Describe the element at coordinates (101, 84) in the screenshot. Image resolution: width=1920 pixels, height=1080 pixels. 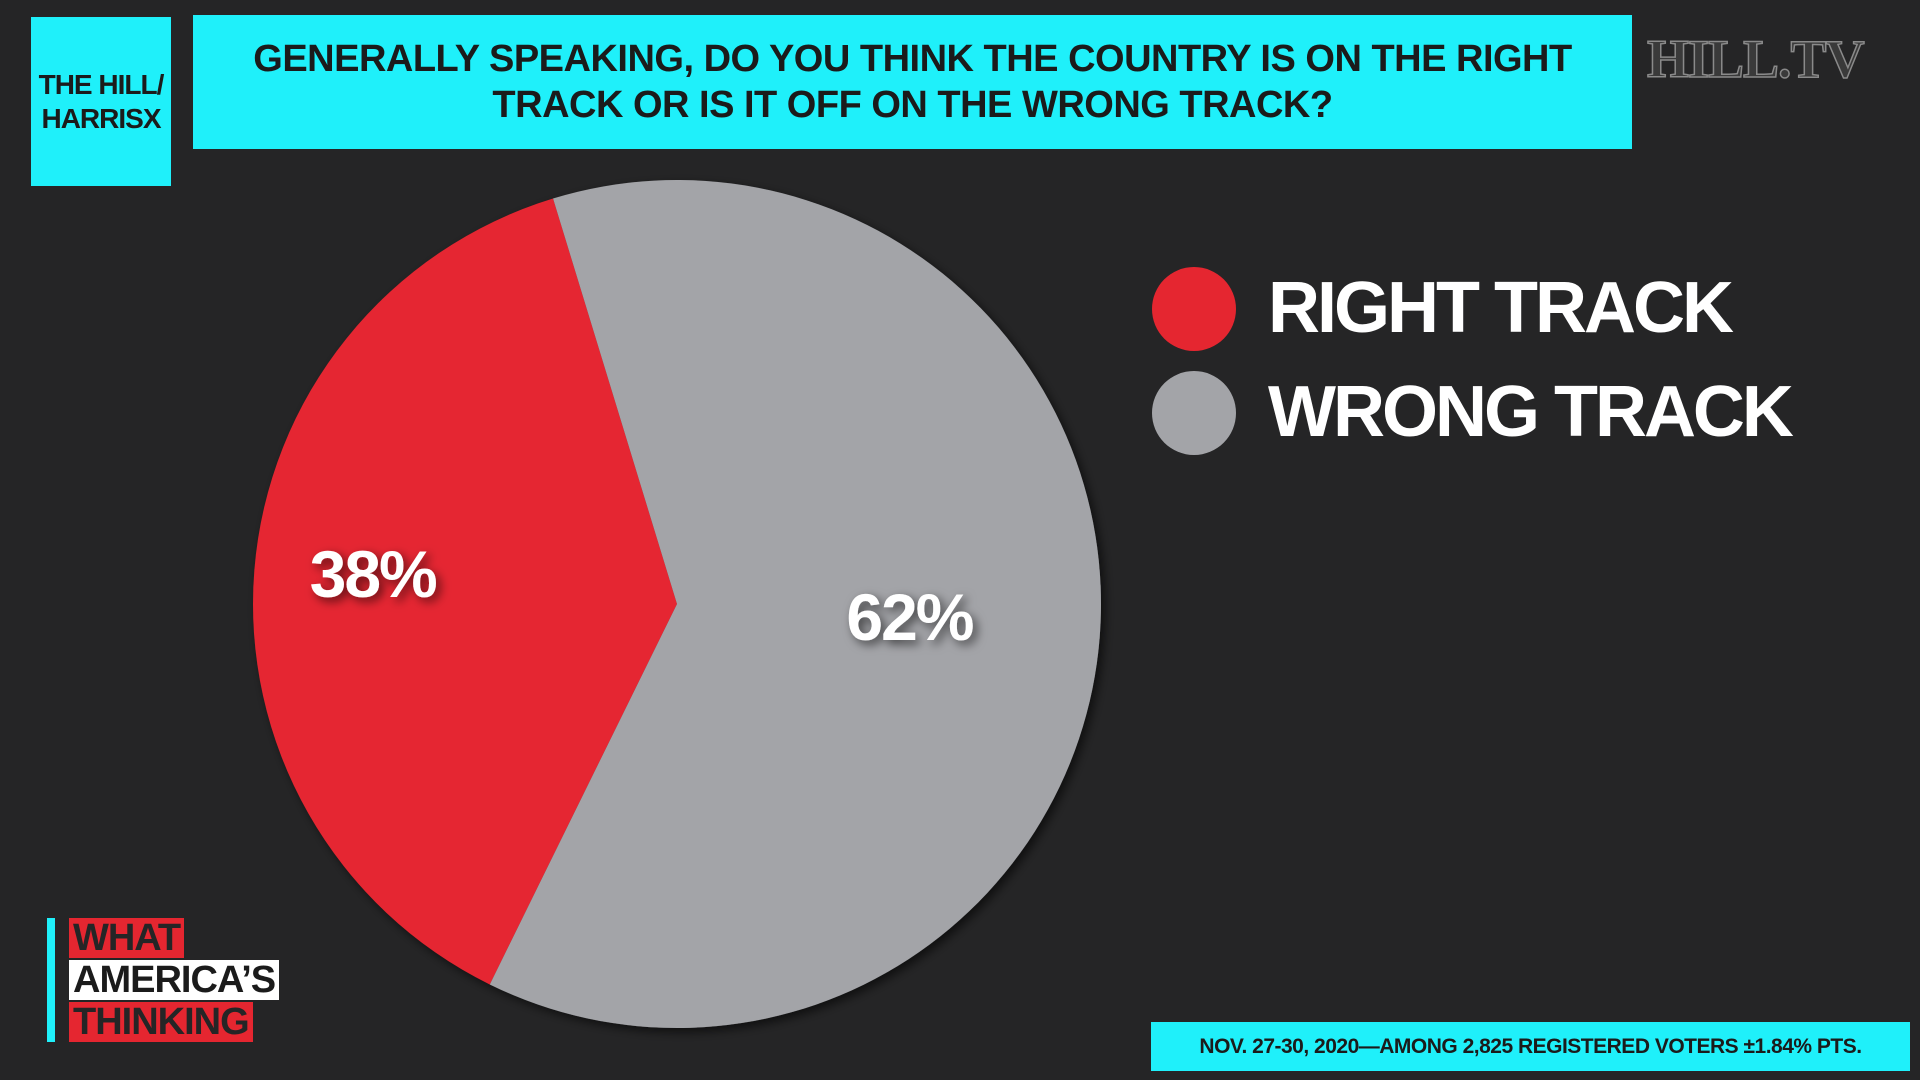
I see `poll-logo-line: THE HILL/` at that location.